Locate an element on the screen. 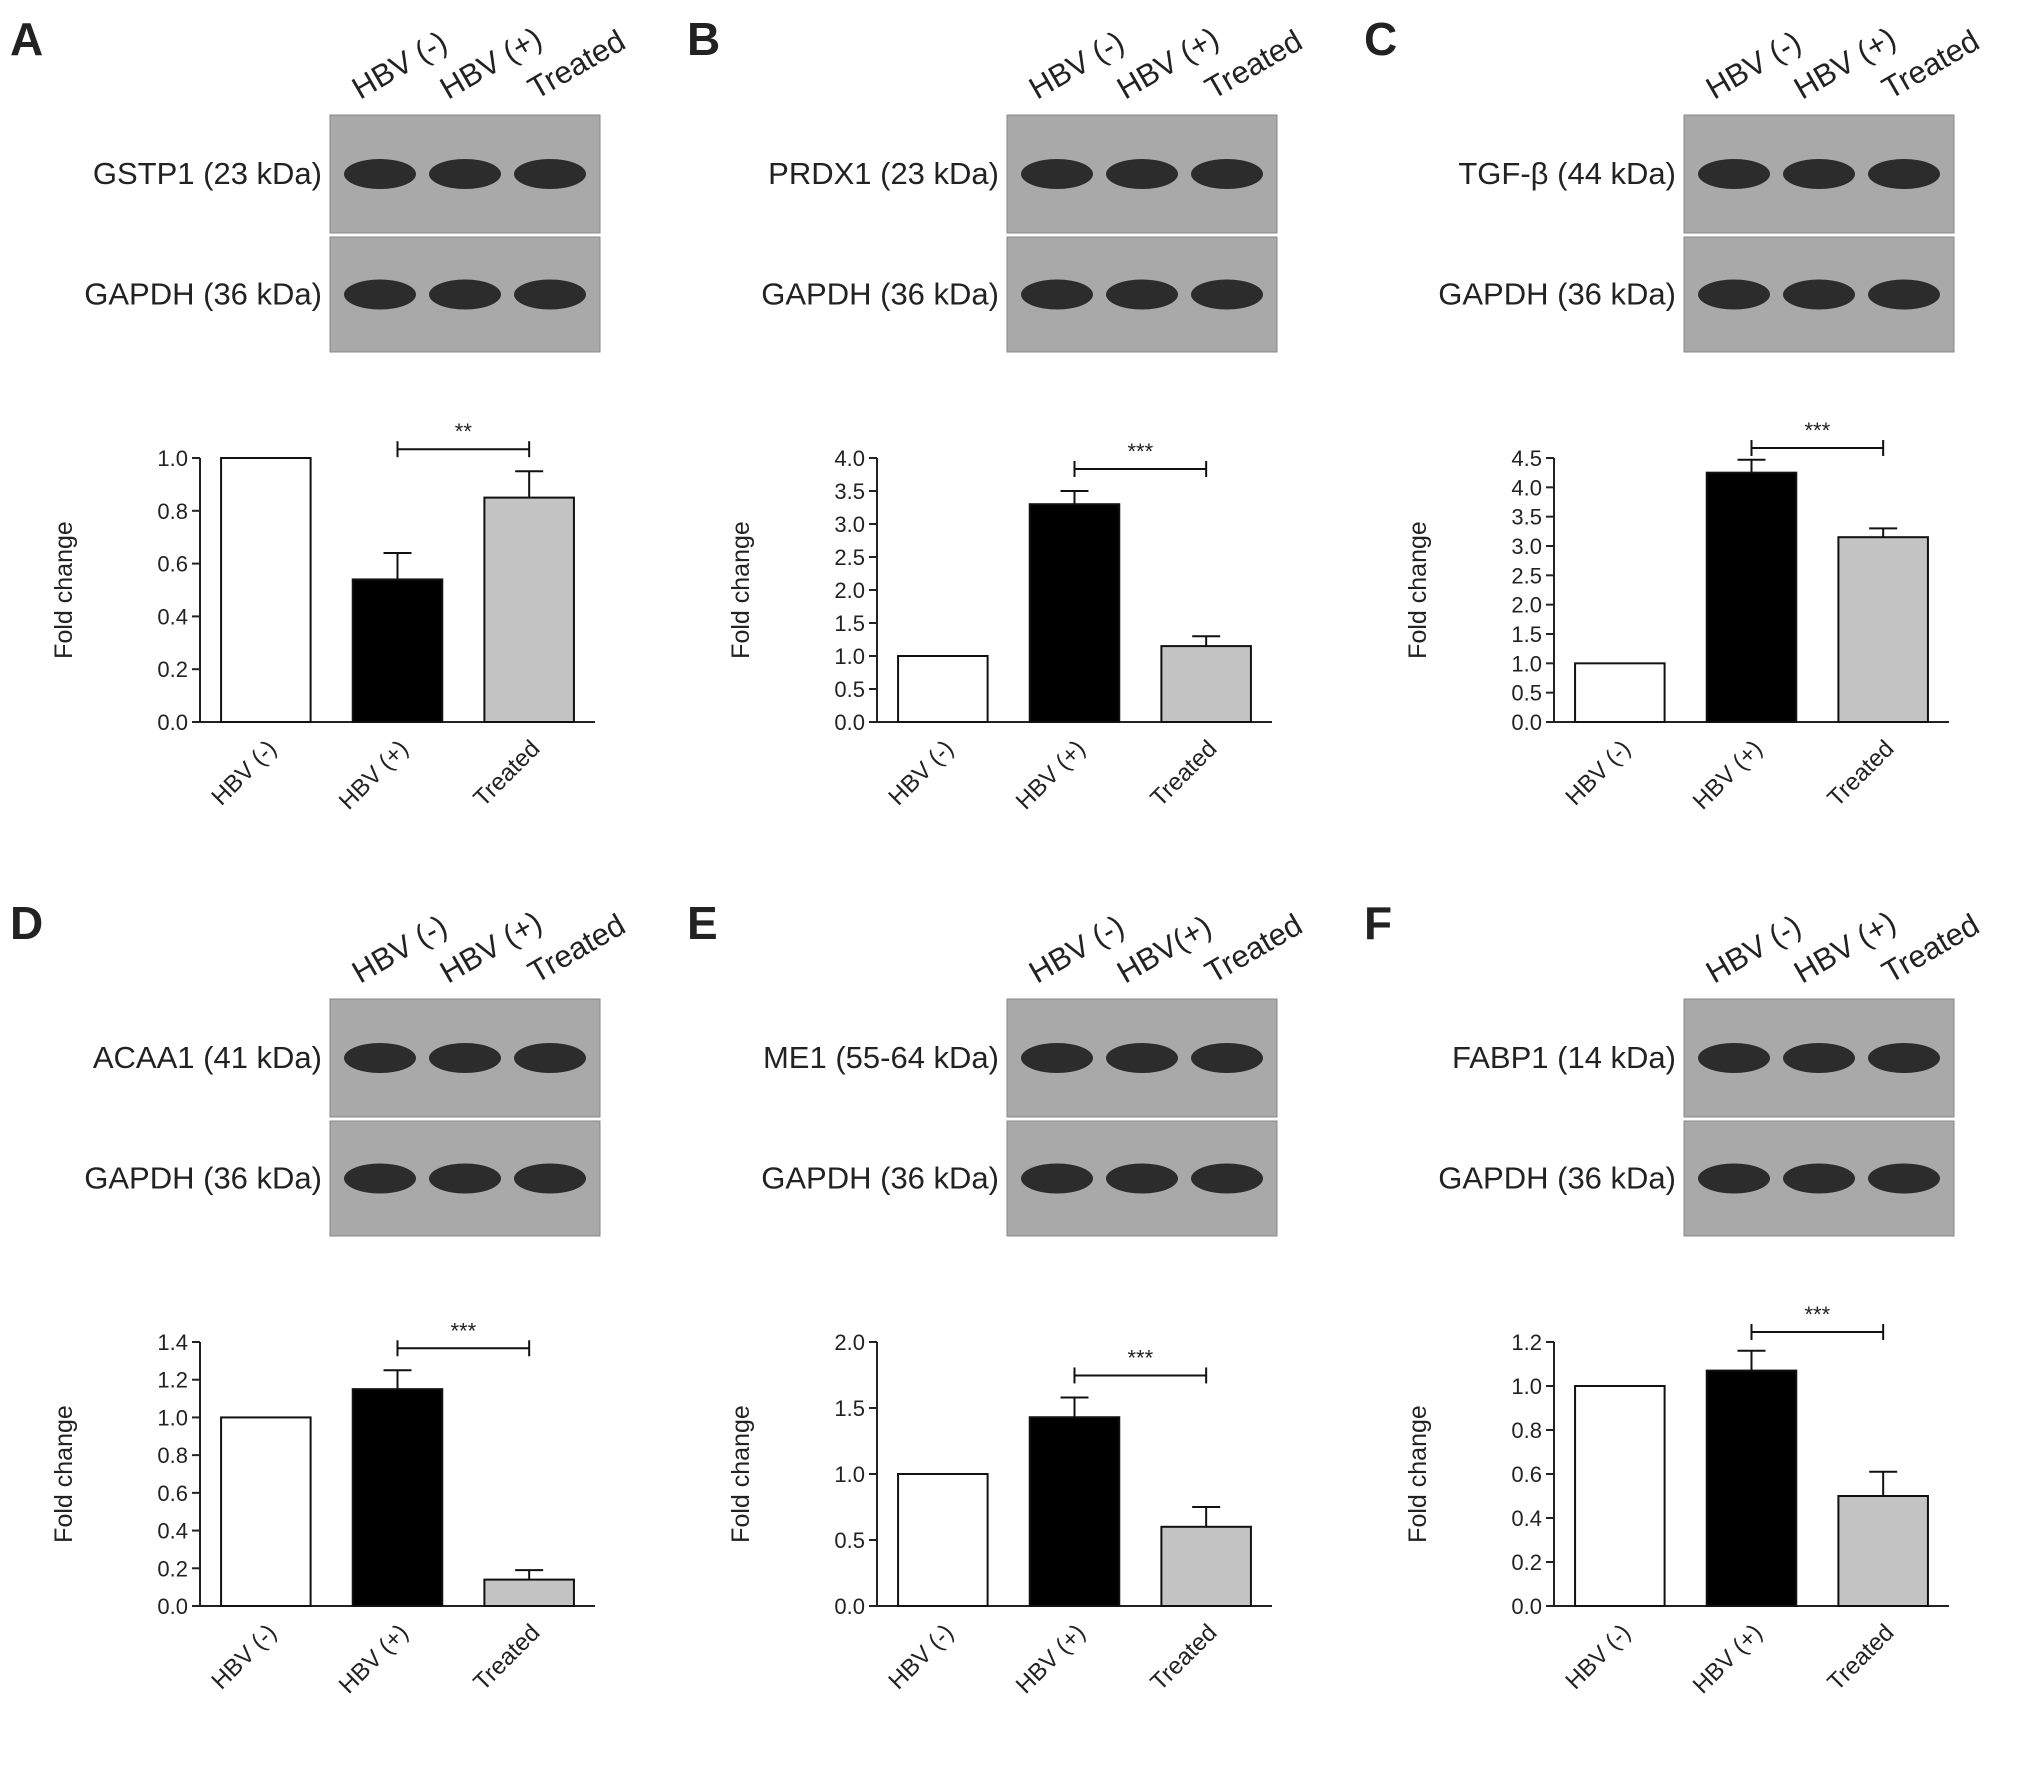 The width and height of the screenshot is (2031, 1768). panel-label: A is located at coordinates (26, 39).